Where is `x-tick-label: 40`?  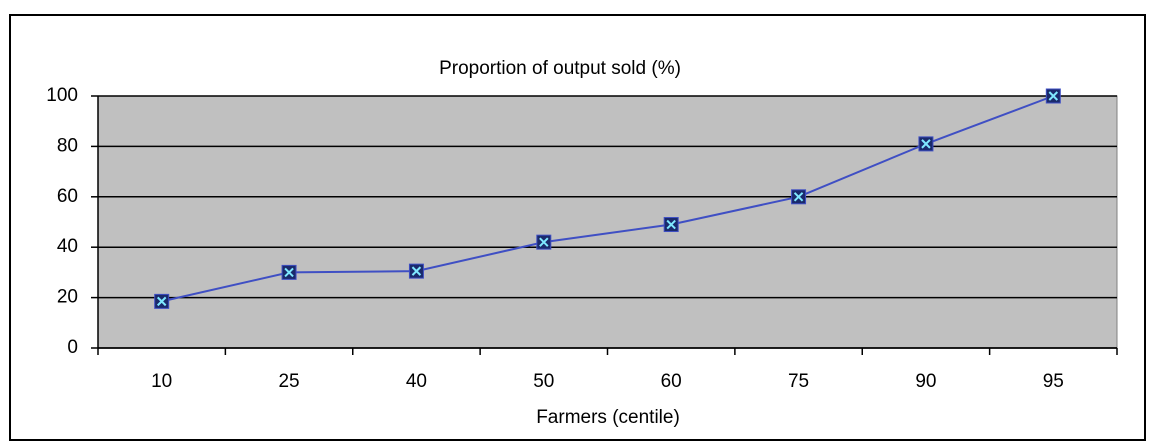
x-tick-label: 40 is located at coordinates (416, 381).